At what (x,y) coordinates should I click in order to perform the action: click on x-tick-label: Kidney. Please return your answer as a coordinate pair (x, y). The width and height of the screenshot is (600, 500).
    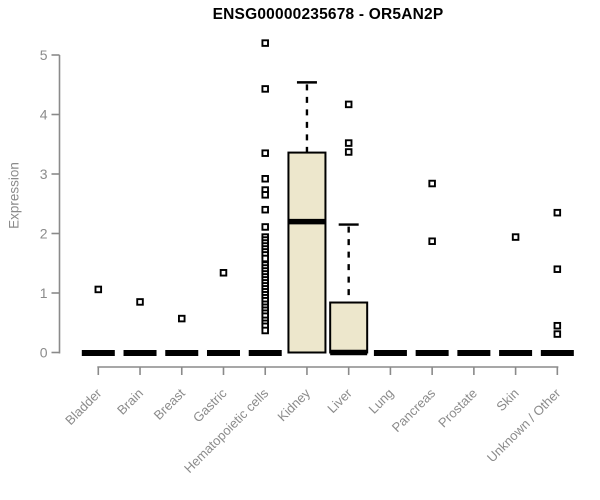
    Looking at the image, I should click on (293, 404).